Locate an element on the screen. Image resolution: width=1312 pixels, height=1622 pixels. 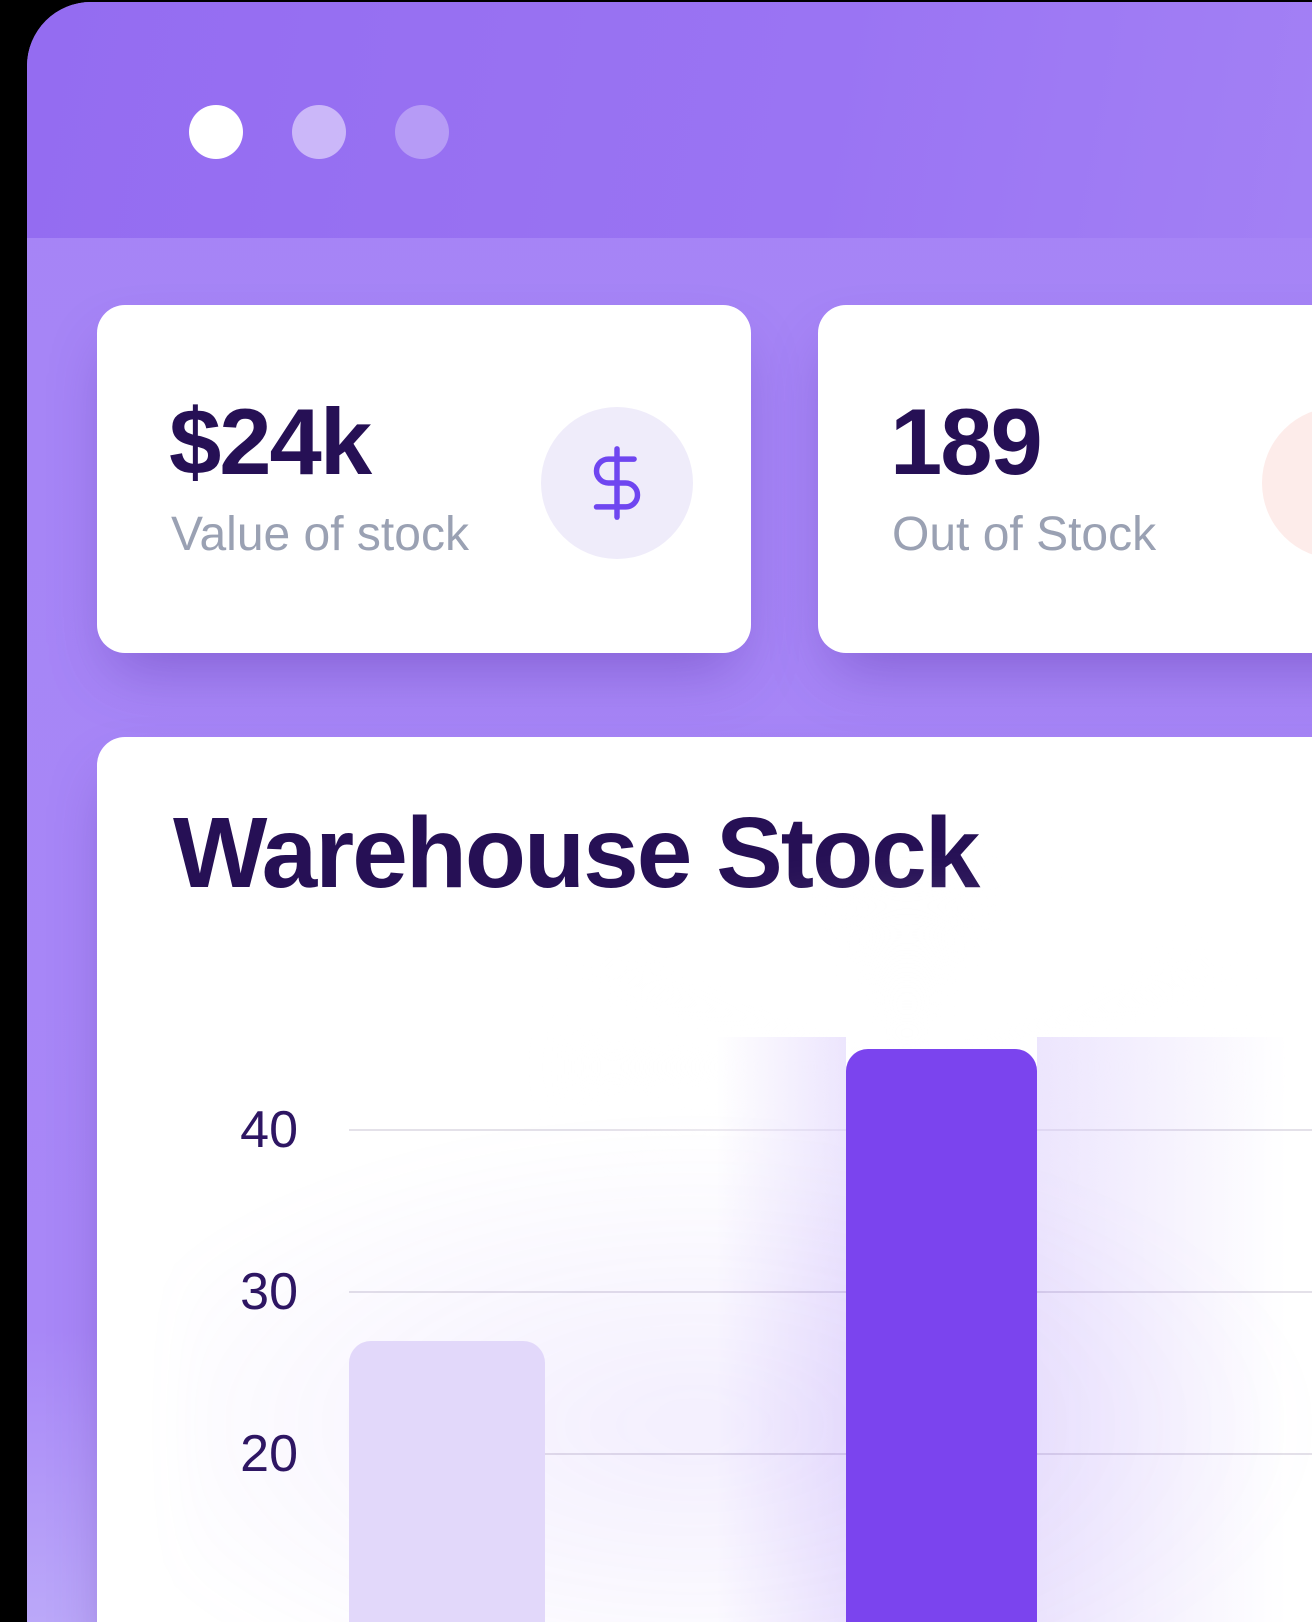
window-titlebar is located at coordinates (669, 120).